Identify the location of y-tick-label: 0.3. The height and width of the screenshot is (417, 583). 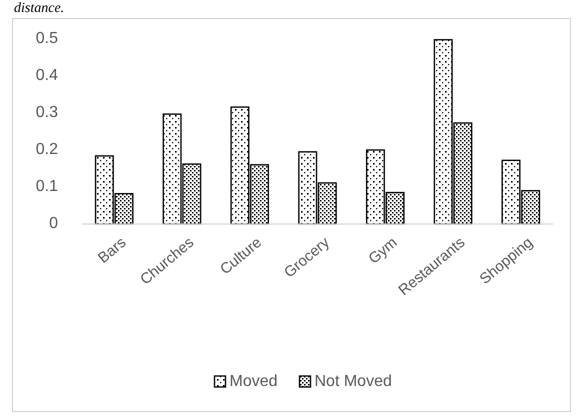
(47, 113).